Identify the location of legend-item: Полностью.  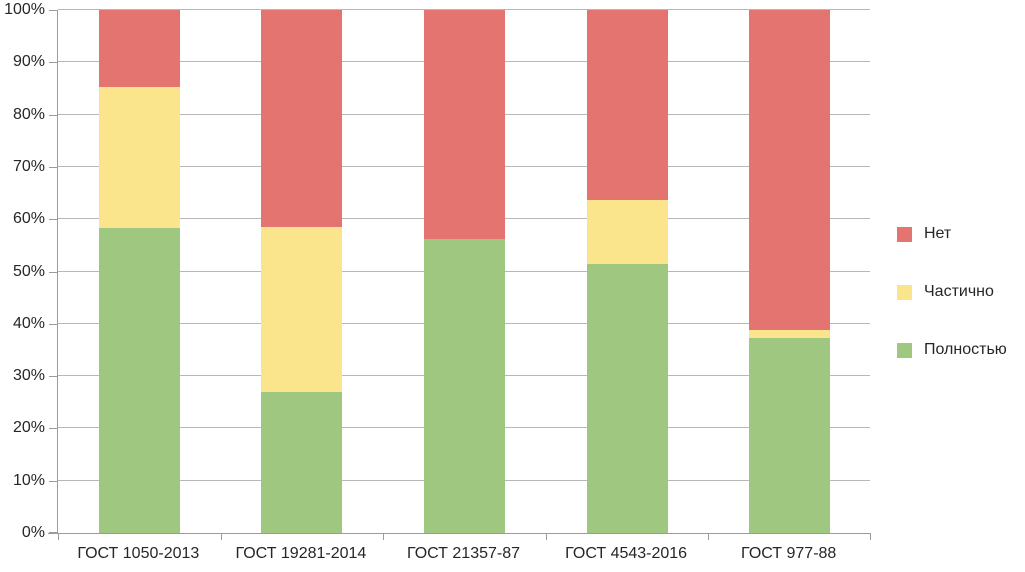
(952, 350).